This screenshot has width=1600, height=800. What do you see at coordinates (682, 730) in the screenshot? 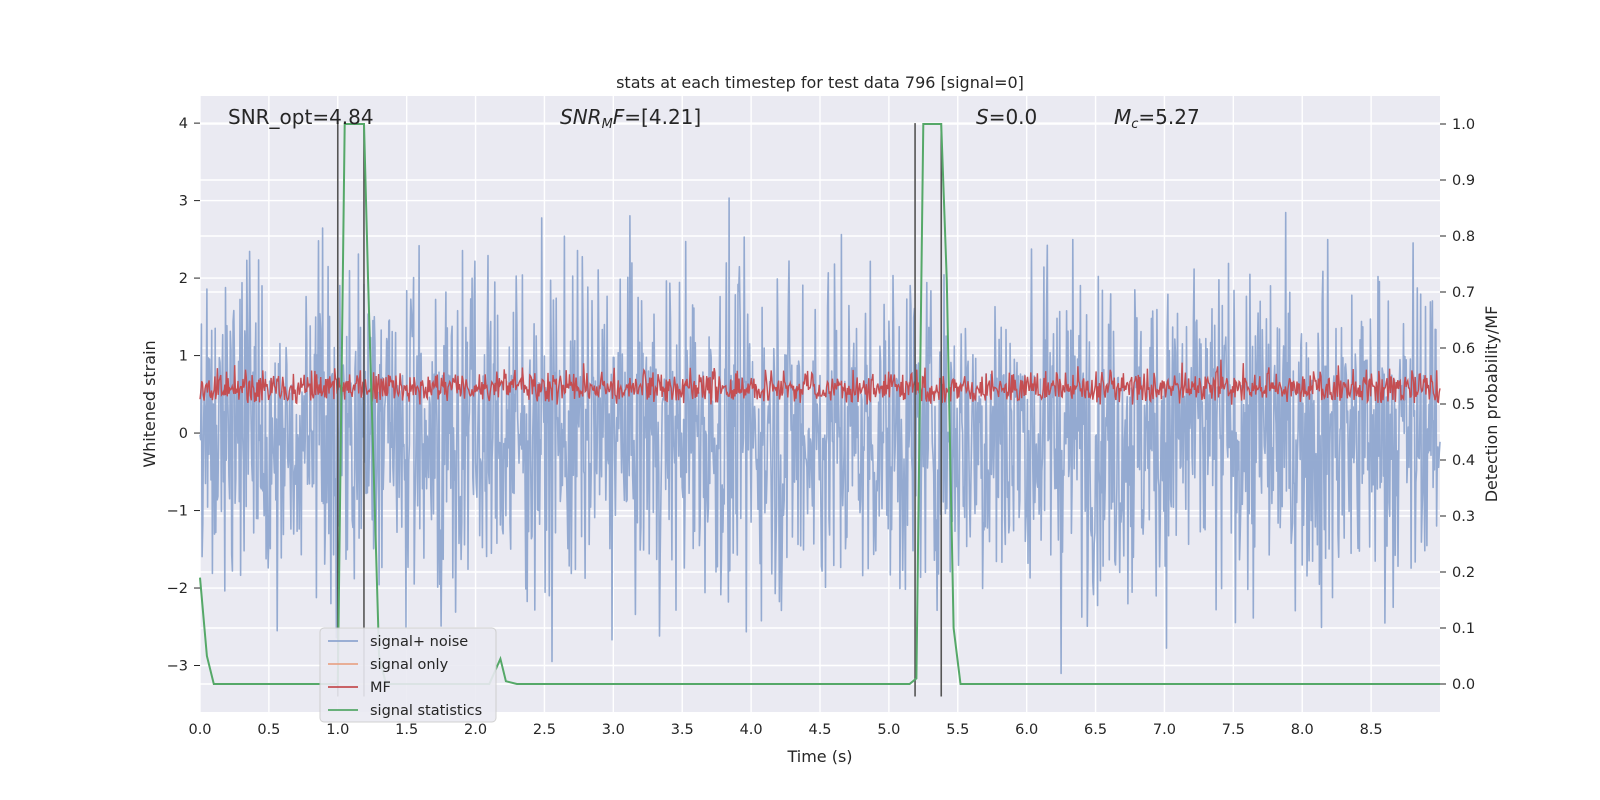
I see `tick-label-x: 3.5` at bounding box center [682, 730].